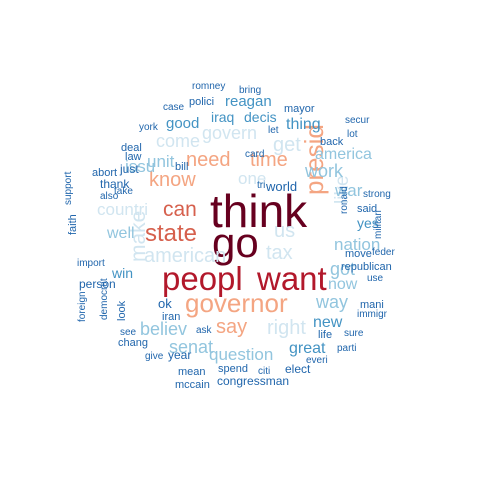 The image size is (480, 480). What do you see at coordinates (148, 127) in the screenshot?
I see `word-york: york` at bounding box center [148, 127].